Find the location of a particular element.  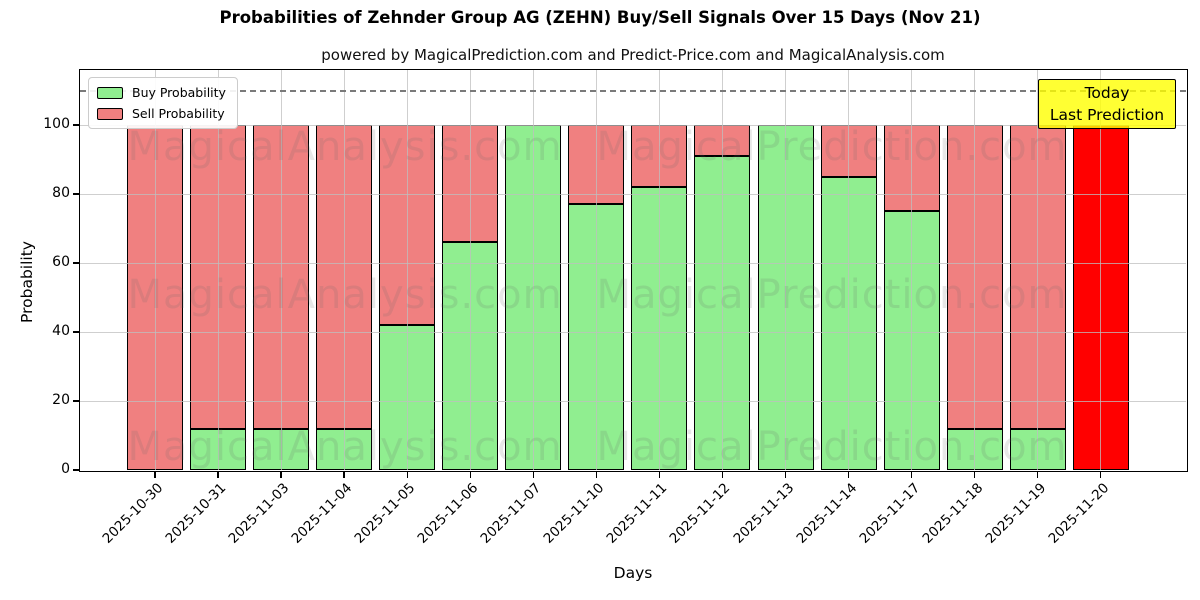

legend-item: Sell Probability is located at coordinates (161, 113).